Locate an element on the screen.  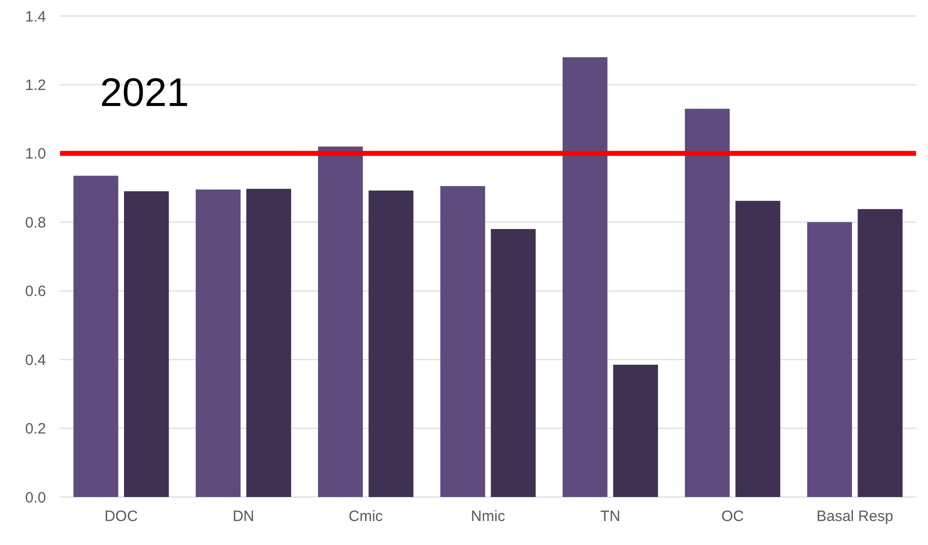
x-tick-label: Basal Resp is located at coordinates (855, 516).